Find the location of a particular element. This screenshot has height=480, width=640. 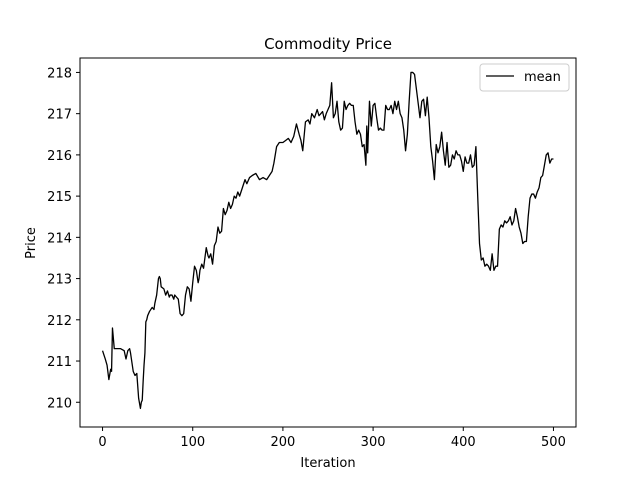

y-tick-label: 212 is located at coordinates (59, 321).